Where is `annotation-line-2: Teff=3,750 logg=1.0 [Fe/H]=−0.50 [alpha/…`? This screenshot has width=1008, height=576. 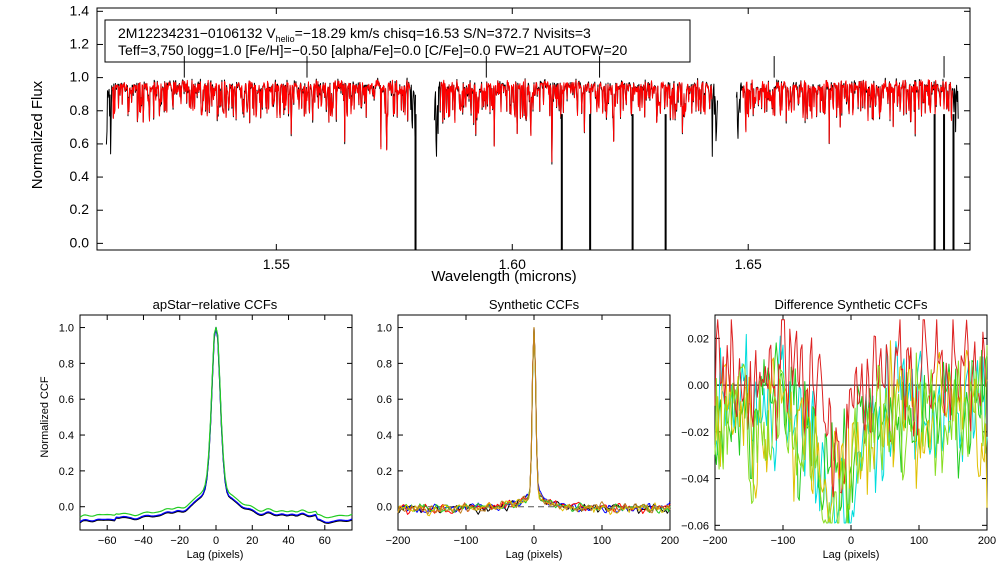
annotation-line-2: Teff=3,750 logg=1.0 [Fe/H]=−0.50 [alpha/… is located at coordinates (372, 50).